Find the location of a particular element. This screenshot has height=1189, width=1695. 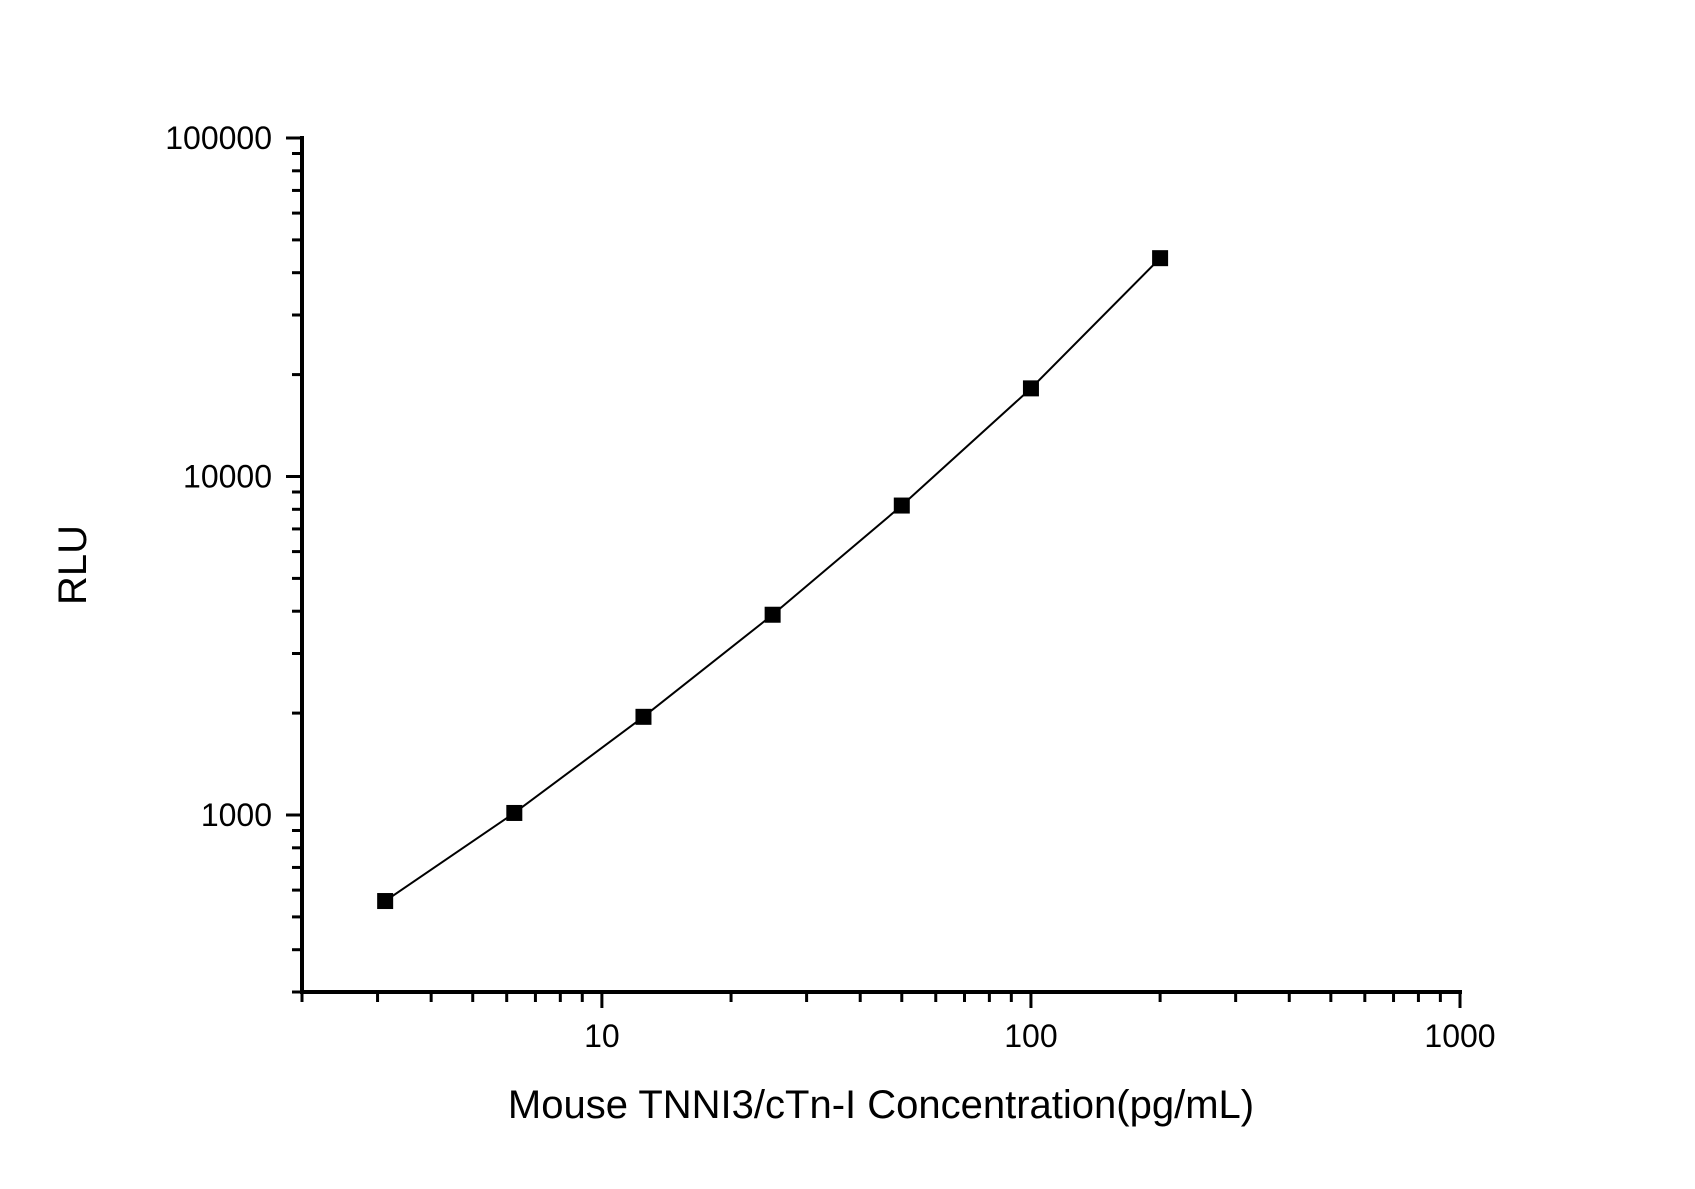

x-tick-label: 100 is located at coordinates (1030, 1036).